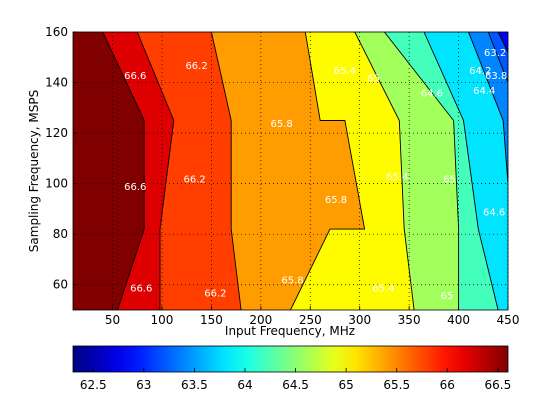  I want to click on contour-label: 64.4, so click(484, 91).